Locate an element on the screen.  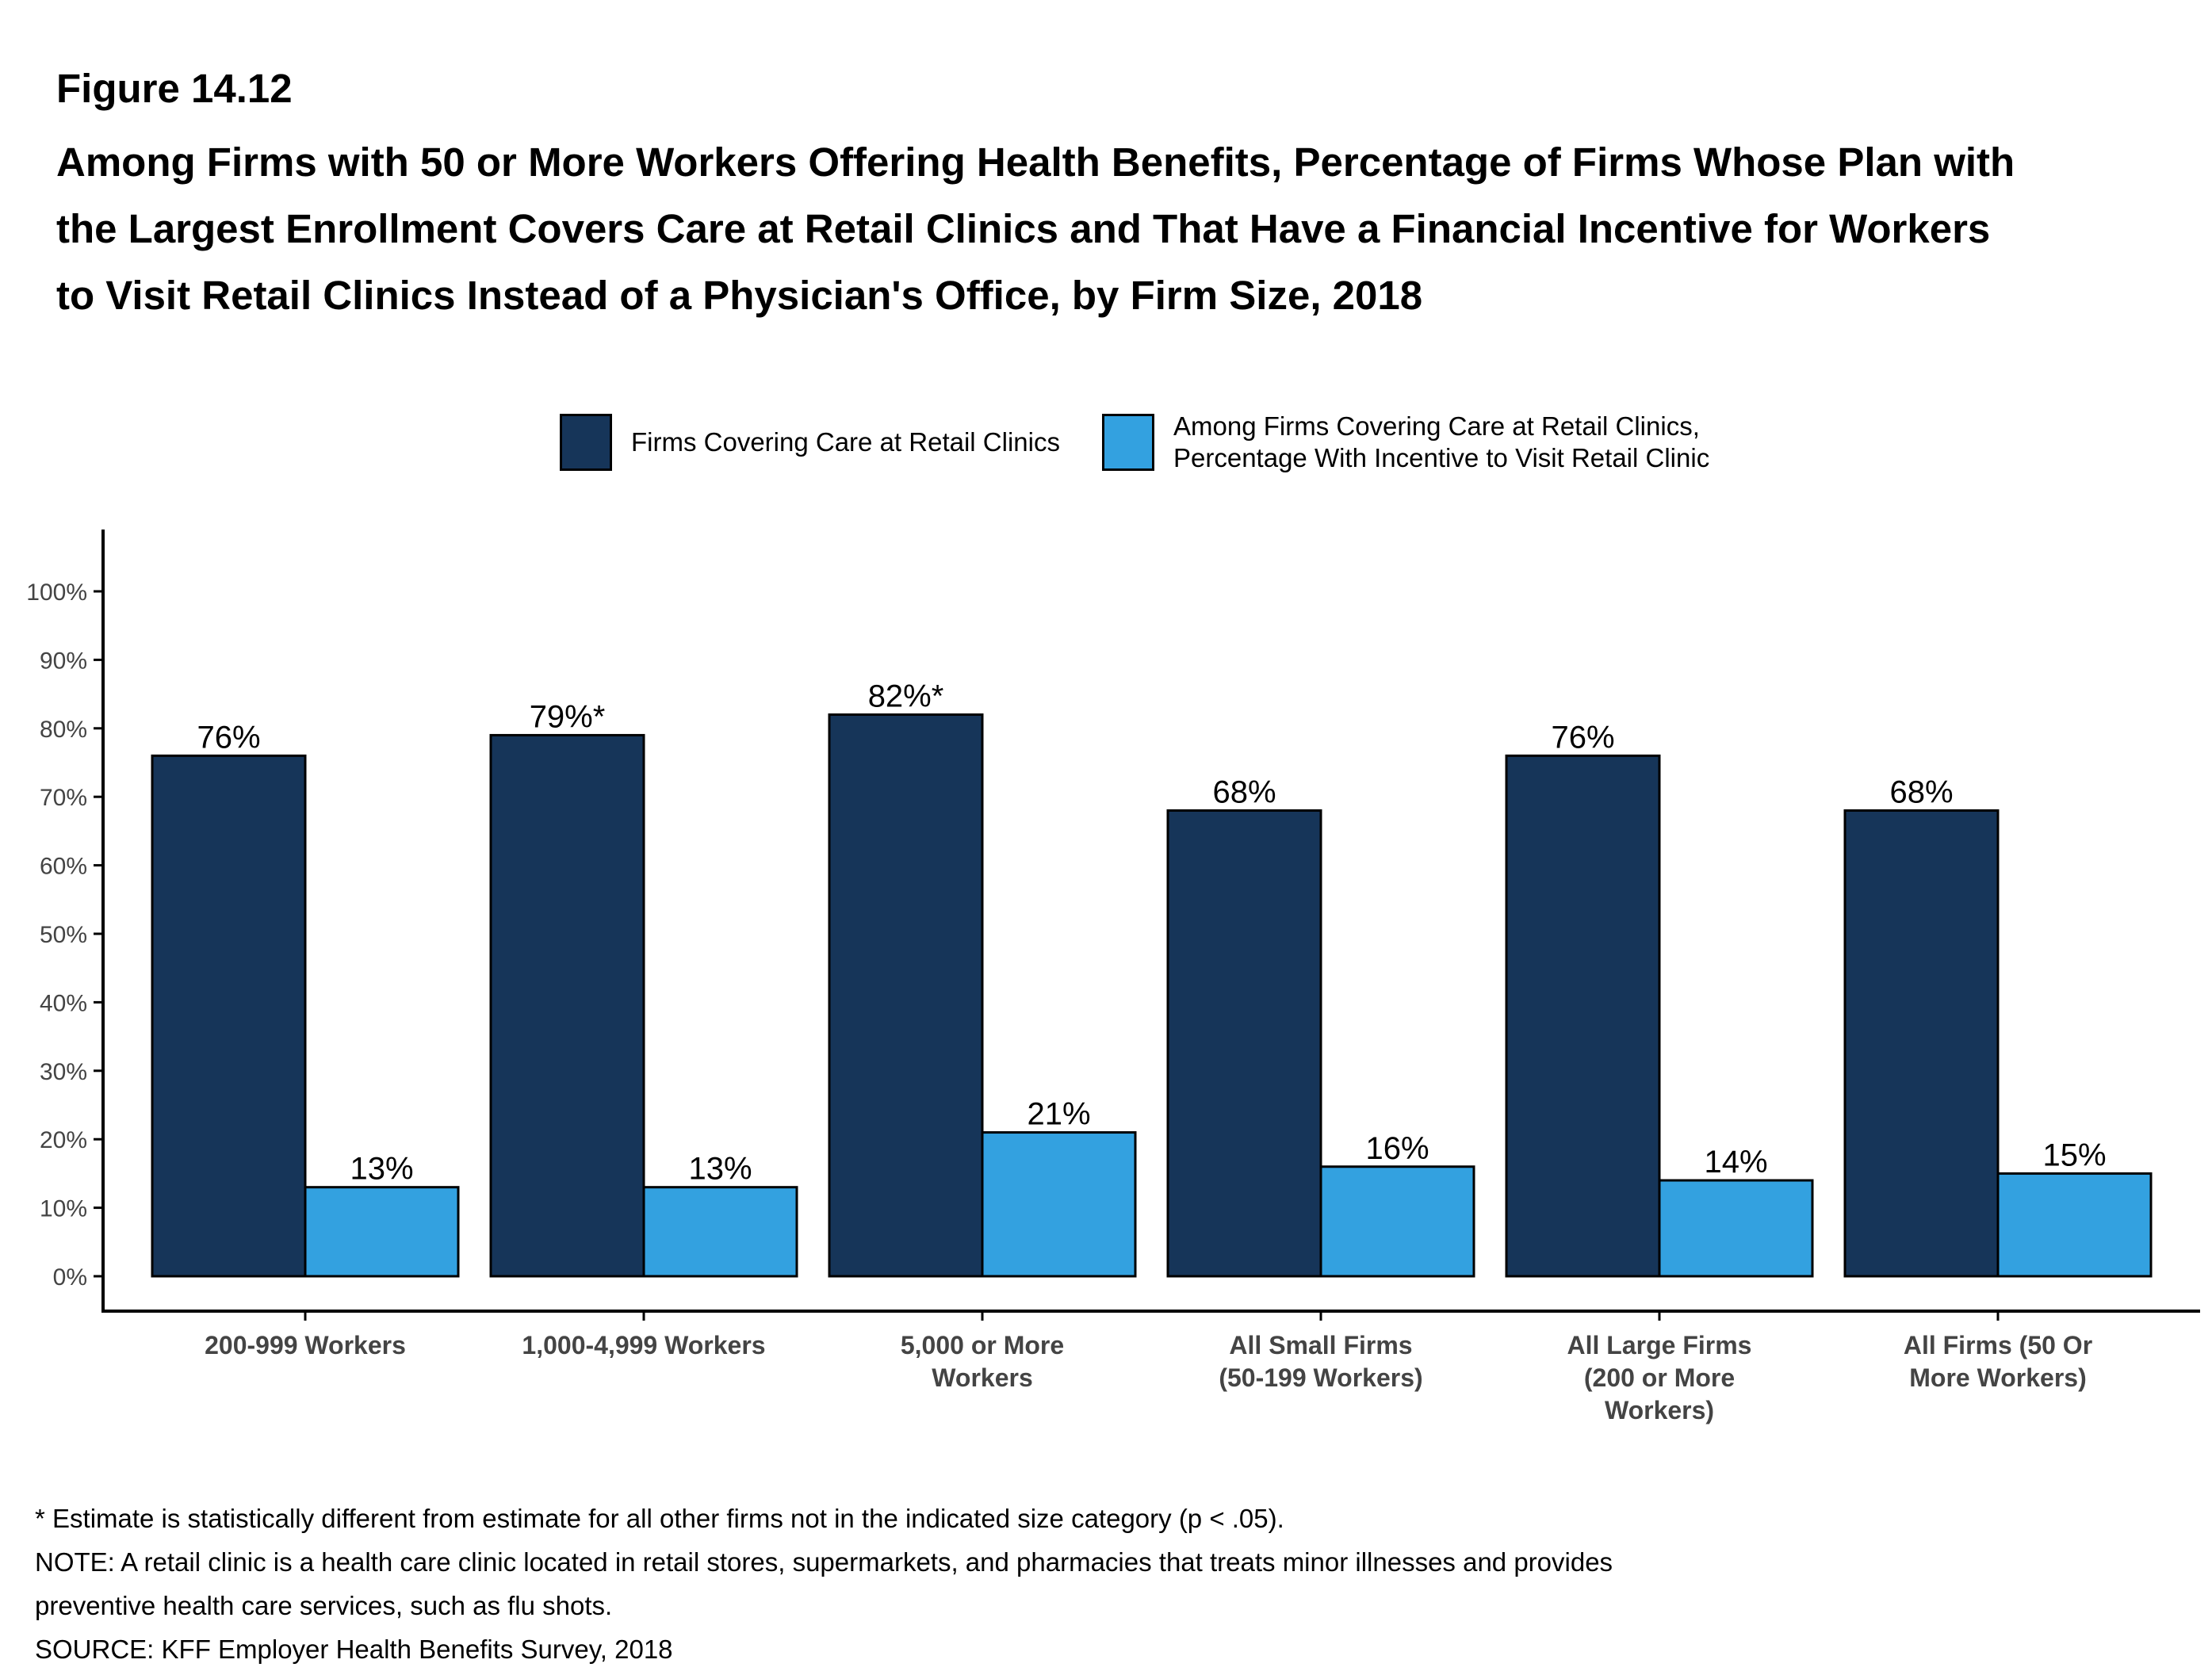
x-category-label: 1,000-4,999 Workers is located at coordinates (643, 1345).